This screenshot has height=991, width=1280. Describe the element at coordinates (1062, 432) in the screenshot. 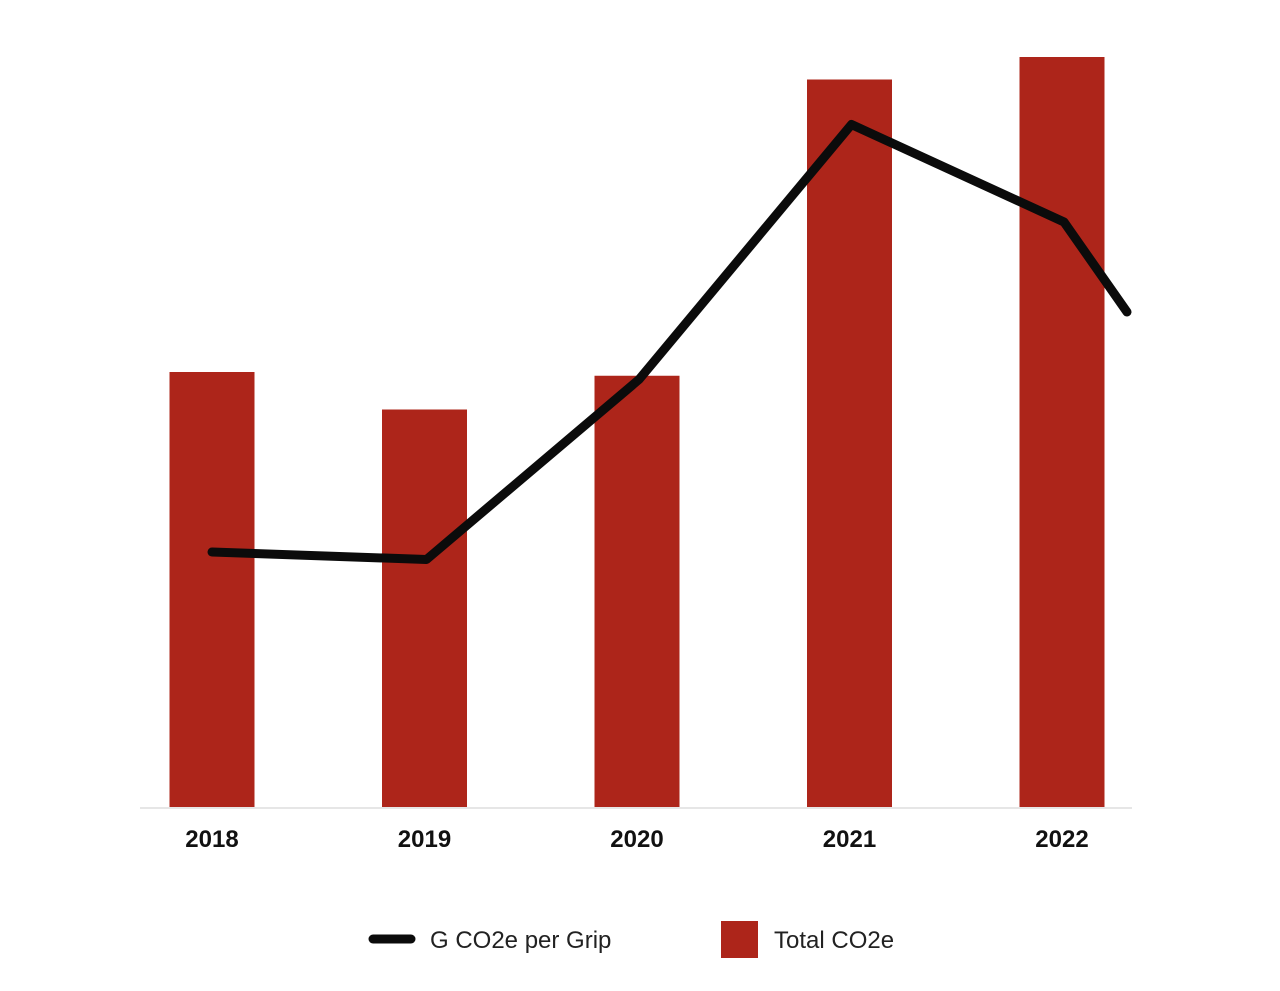

I see `bar-2022` at that location.